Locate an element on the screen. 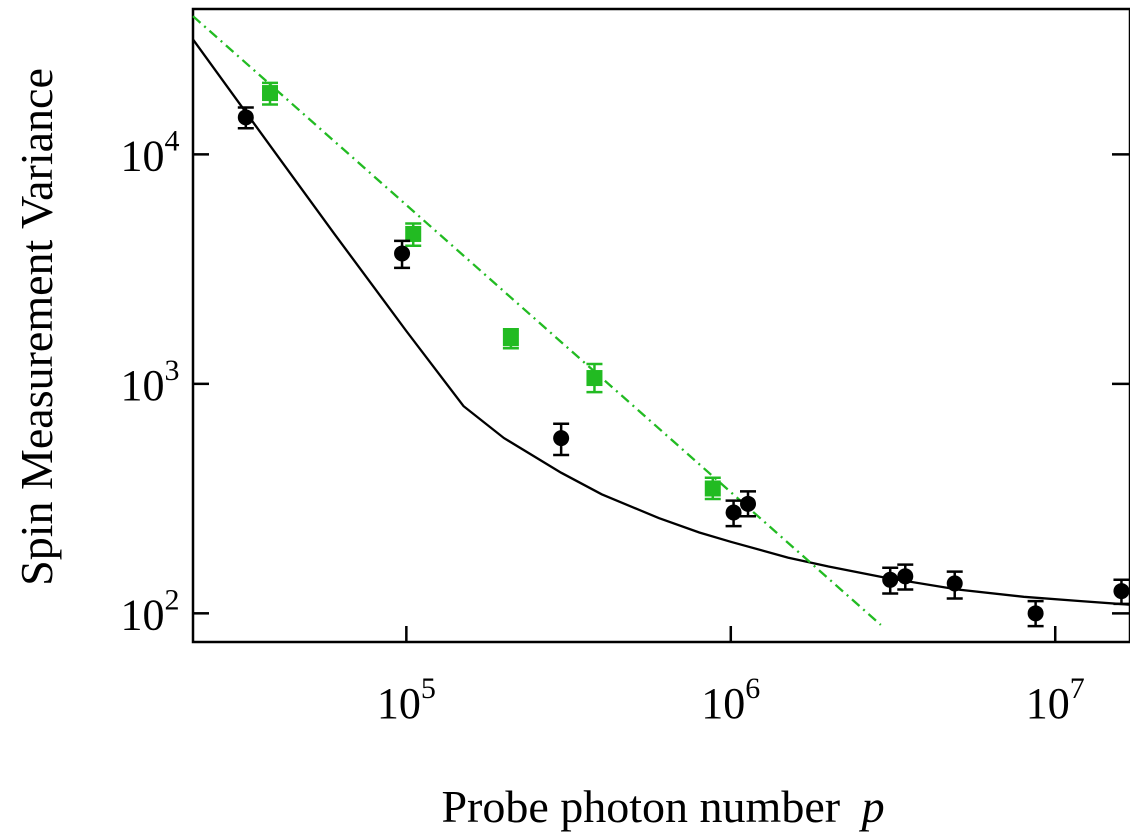 The image size is (1130, 835). x-tick-exponent: 7 is located at coordinates (1077, 688).